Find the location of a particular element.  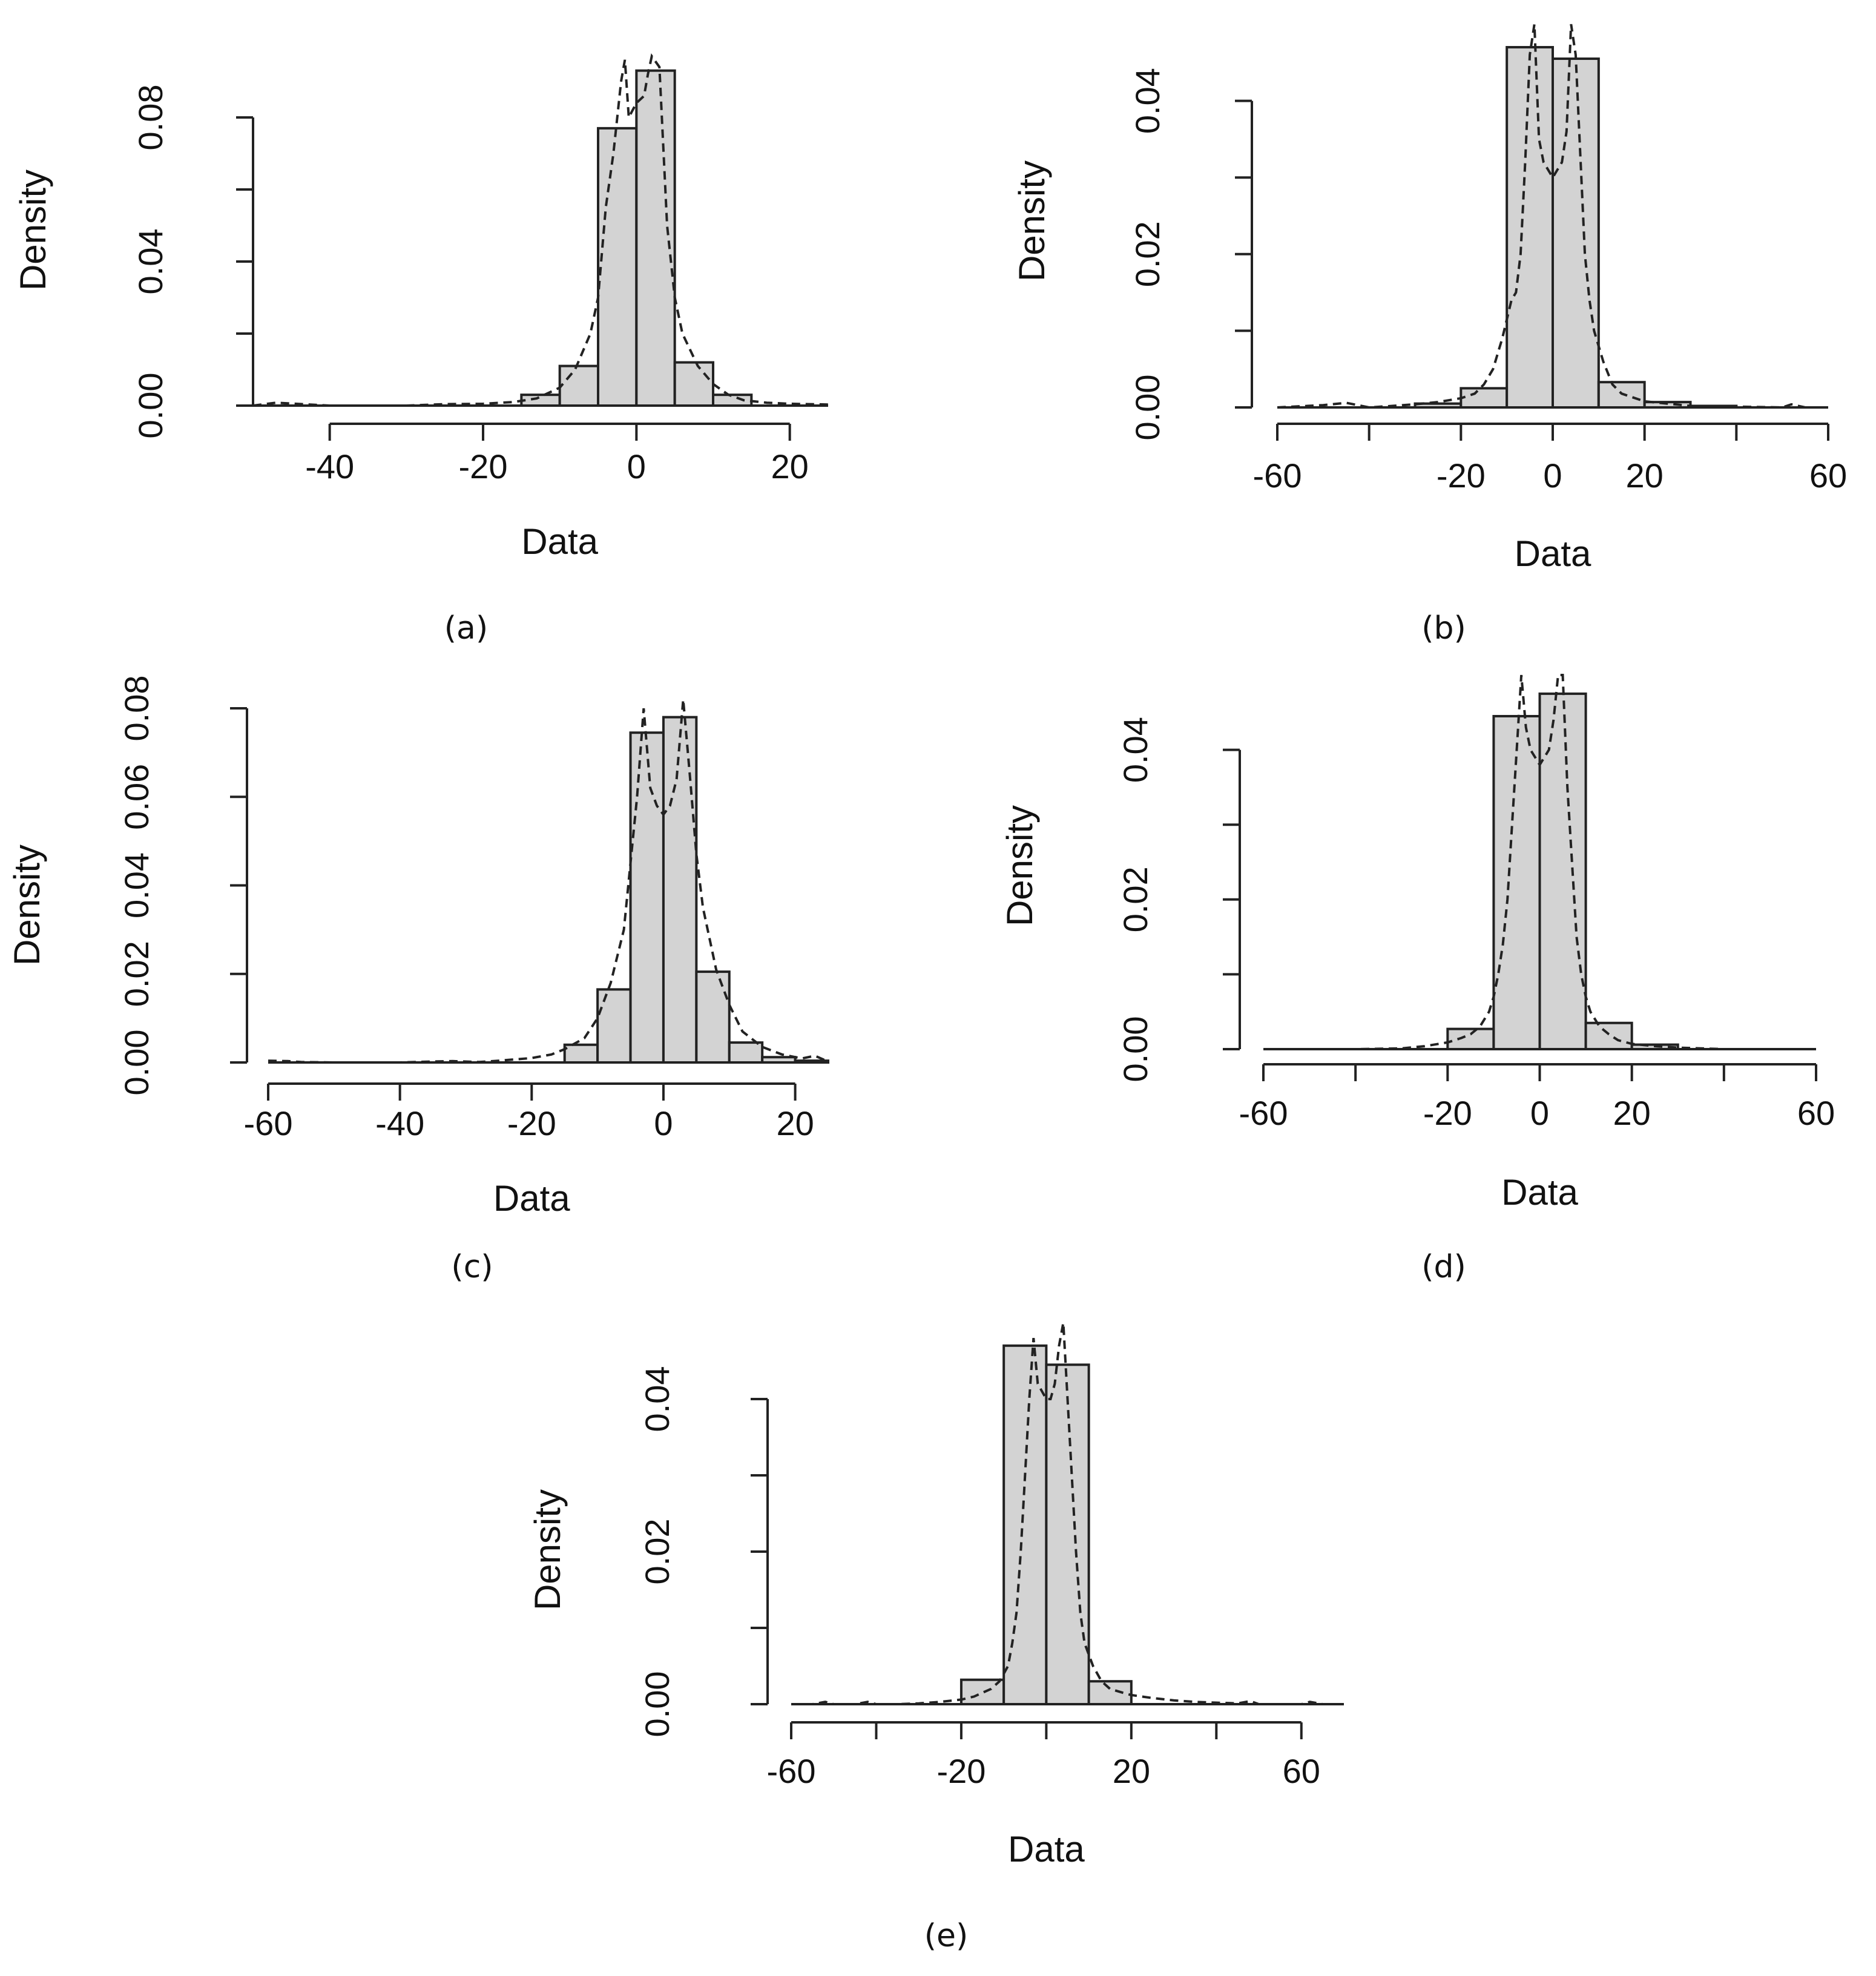

panel-a: 0.00 0.04 0.08 -40 -20 0 20 Data Density (a) is located at coordinates (421, 350).